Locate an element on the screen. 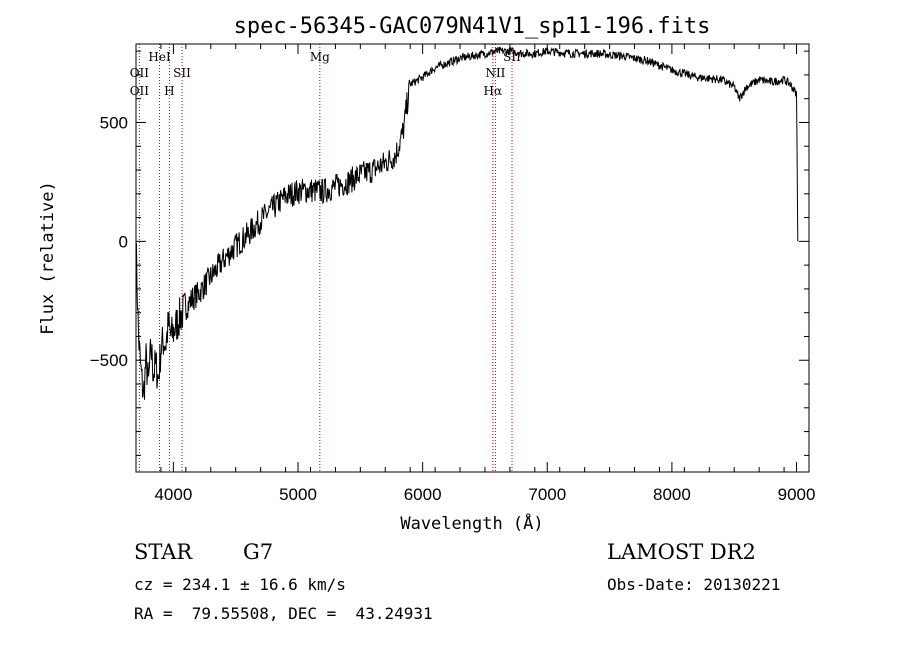 The width and height of the screenshot is (900, 649). marker-label-4-0: Mg is located at coordinates (320, 57).